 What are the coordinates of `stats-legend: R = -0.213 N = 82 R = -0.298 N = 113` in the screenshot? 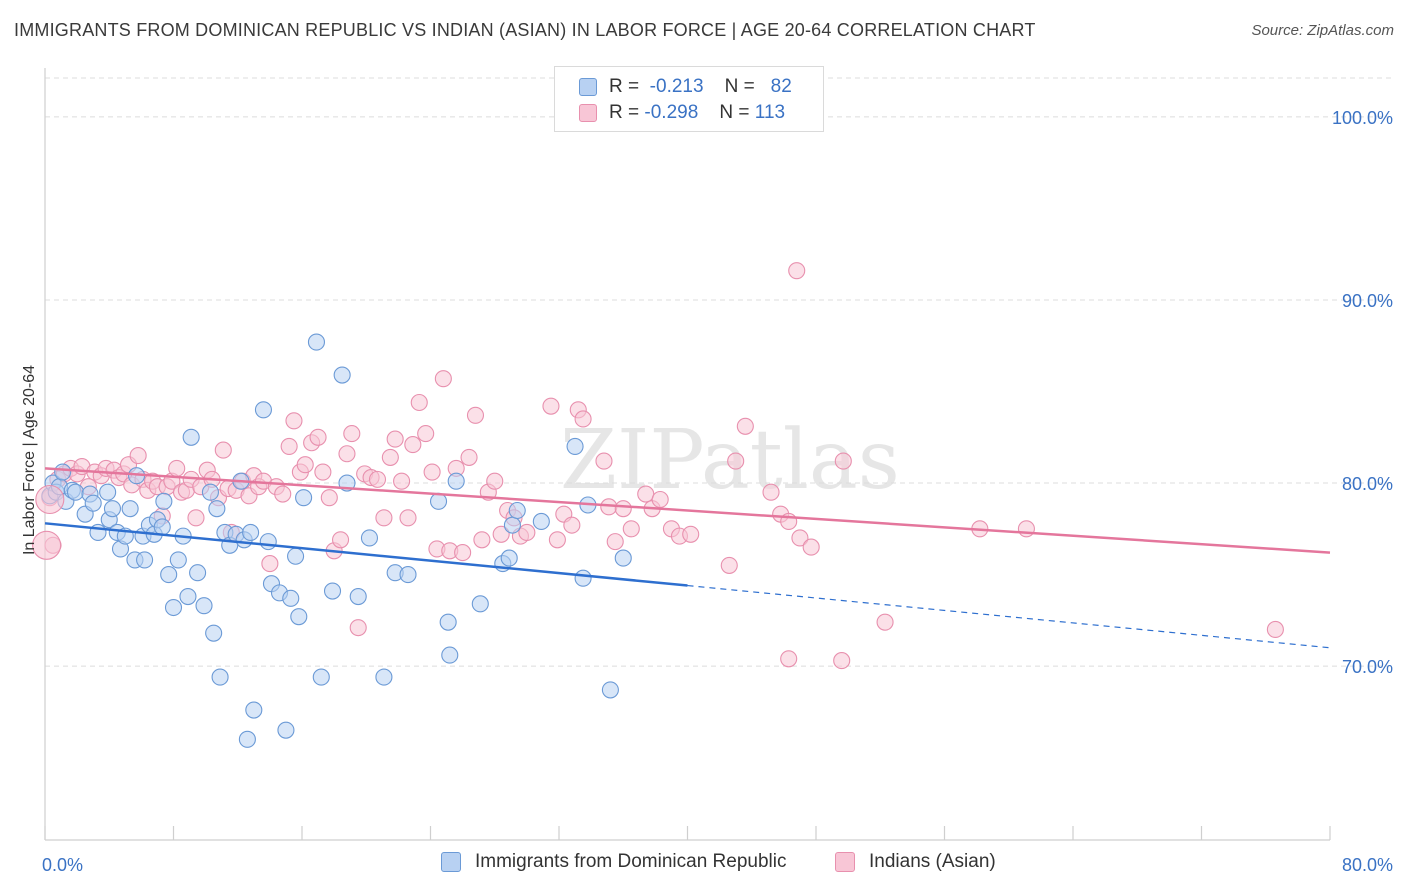 It's located at (689, 99).